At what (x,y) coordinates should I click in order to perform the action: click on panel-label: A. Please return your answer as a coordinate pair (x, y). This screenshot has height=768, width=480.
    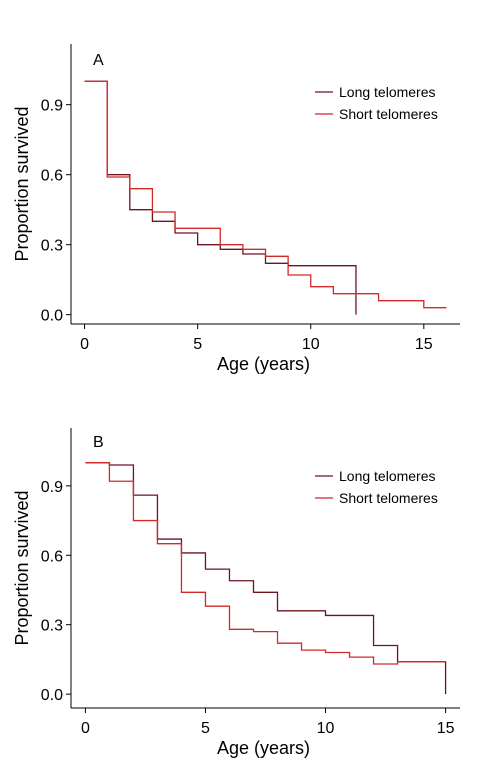
    Looking at the image, I should click on (98, 60).